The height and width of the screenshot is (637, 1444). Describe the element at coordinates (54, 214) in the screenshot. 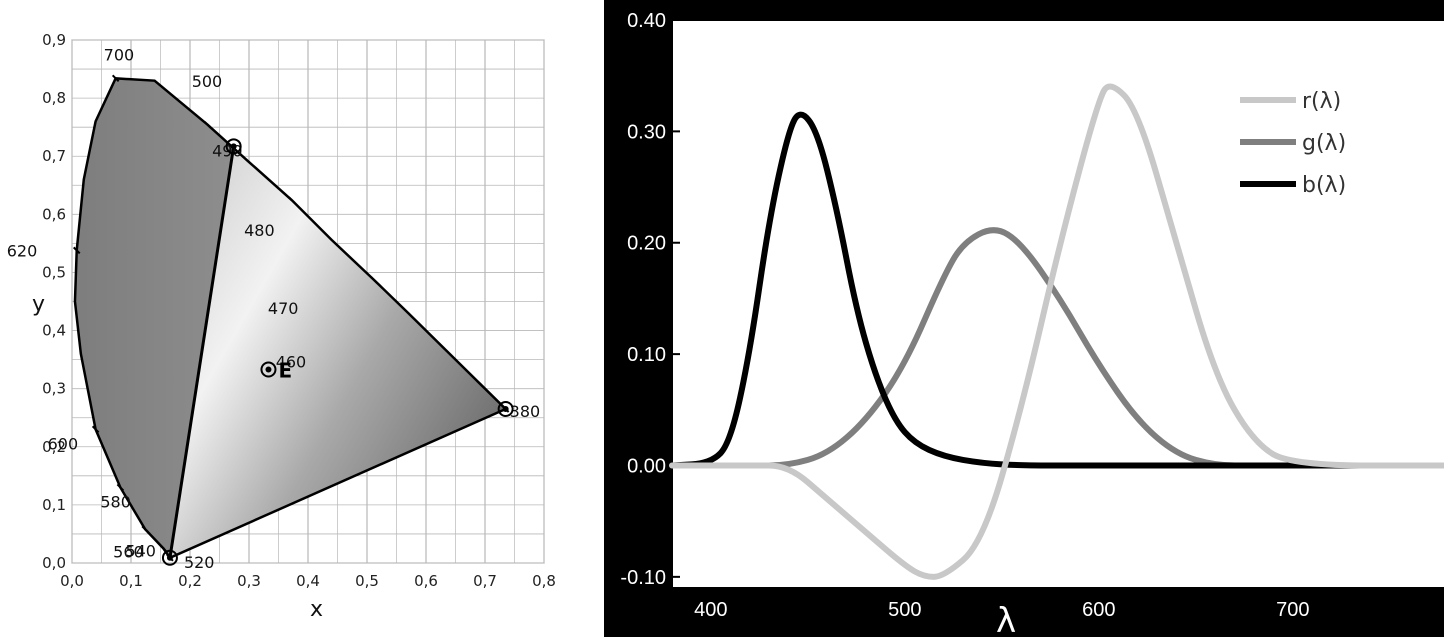

I see `y-tick-label: 0,6` at that location.